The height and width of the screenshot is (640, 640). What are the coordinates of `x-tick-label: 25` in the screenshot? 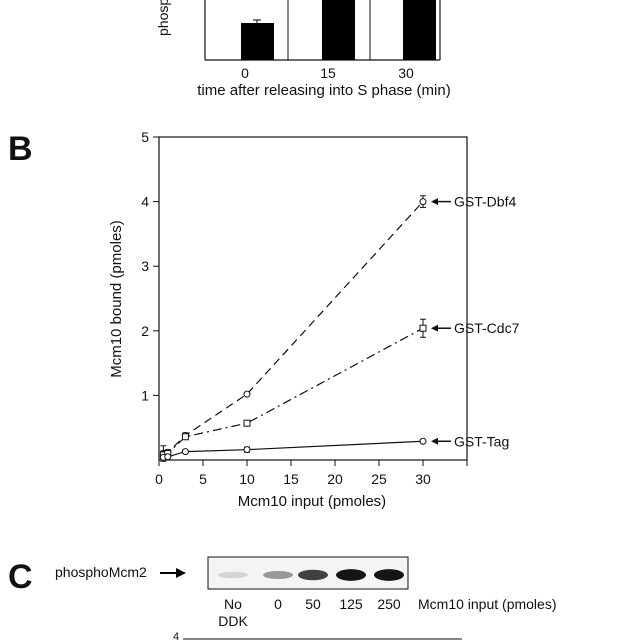 It's located at (379, 479).